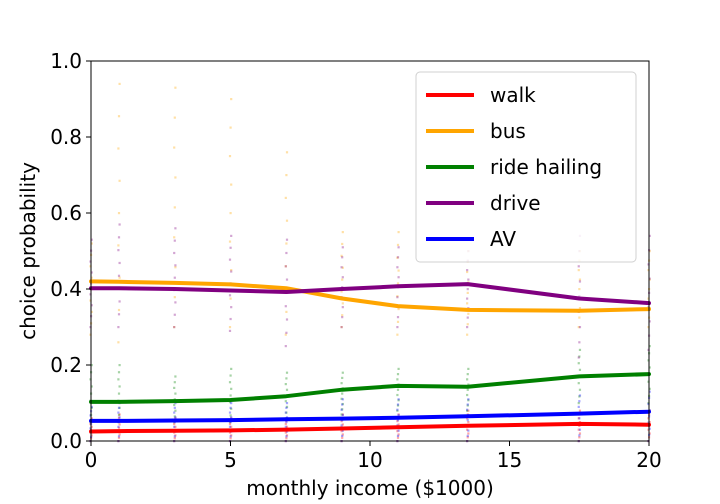 Image resolution: width=720 pixels, height=504 pixels. I want to click on y-tick-label: 0.8, so click(66, 137).